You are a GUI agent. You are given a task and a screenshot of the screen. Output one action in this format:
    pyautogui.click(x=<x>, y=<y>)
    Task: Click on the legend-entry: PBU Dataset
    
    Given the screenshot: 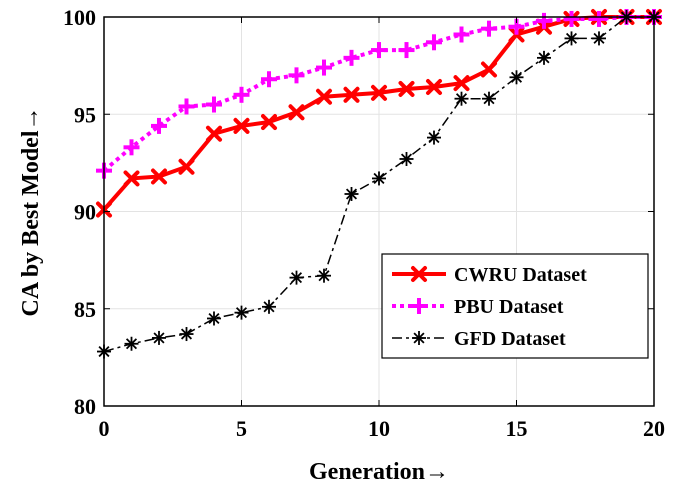 What is the action you would take?
    pyautogui.click(x=478, y=307)
    